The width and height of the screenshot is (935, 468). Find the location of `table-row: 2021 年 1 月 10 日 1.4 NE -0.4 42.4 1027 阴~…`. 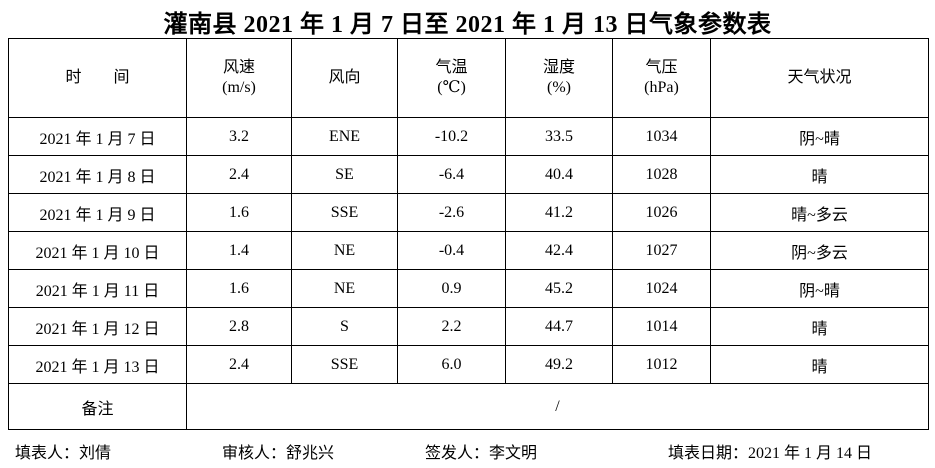

table-row: 2021 年 1 月 10 日 1.4 NE -0.4 42.4 1027 阴~… is located at coordinates (468, 250).